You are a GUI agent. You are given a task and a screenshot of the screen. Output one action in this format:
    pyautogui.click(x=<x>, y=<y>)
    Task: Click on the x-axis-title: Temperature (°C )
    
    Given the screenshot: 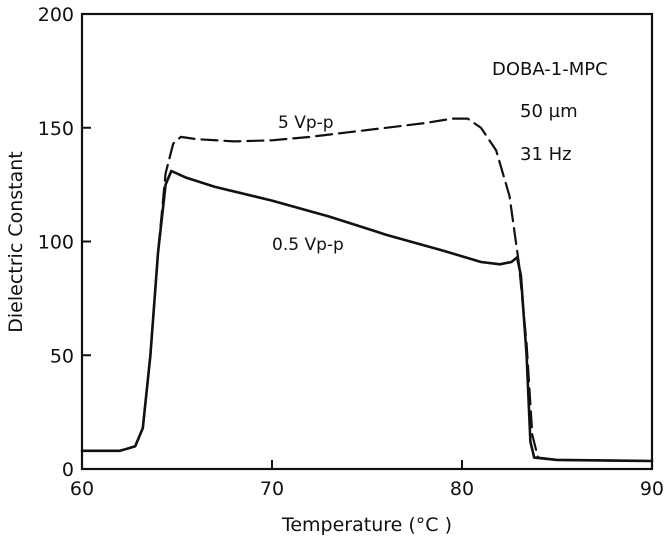 What is the action you would take?
    pyautogui.click(x=366, y=525)
    